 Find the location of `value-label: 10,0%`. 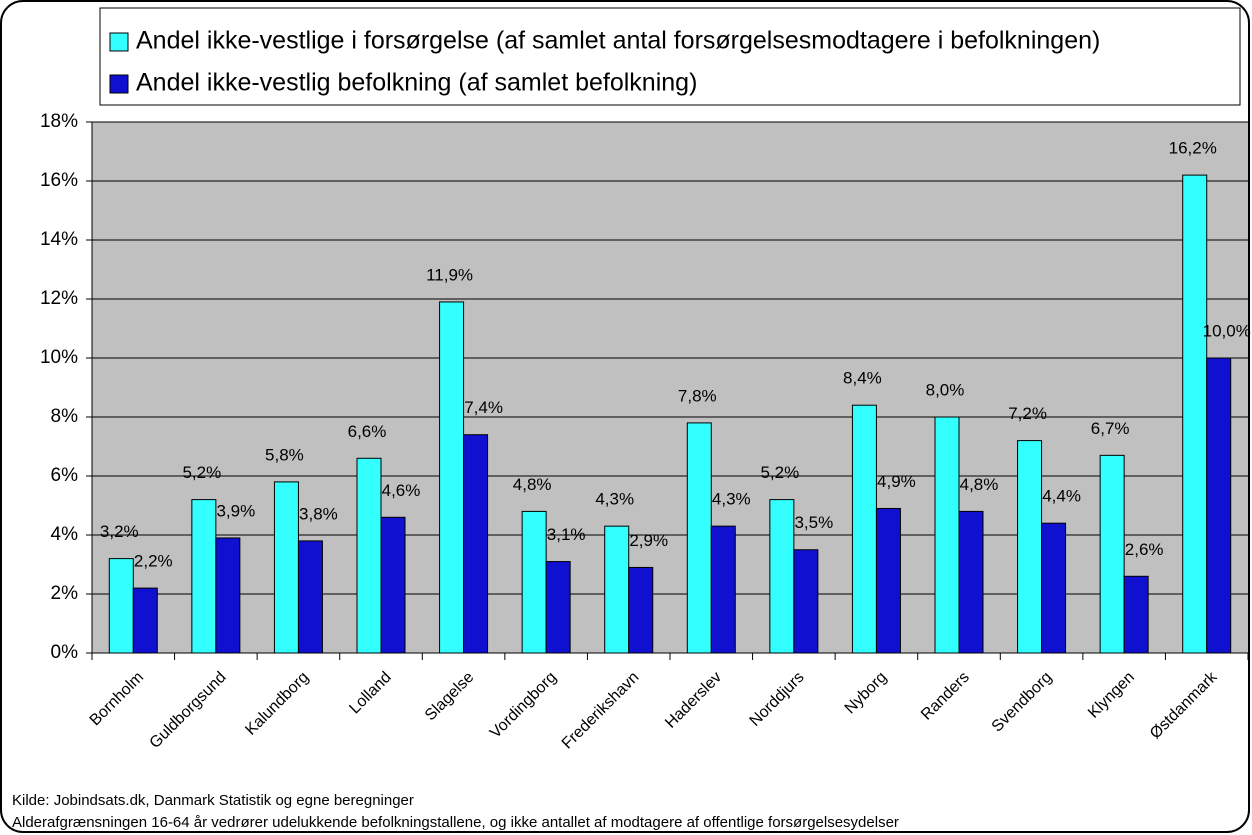

value-label: 10,0% is located at coordinates (1227, 330).